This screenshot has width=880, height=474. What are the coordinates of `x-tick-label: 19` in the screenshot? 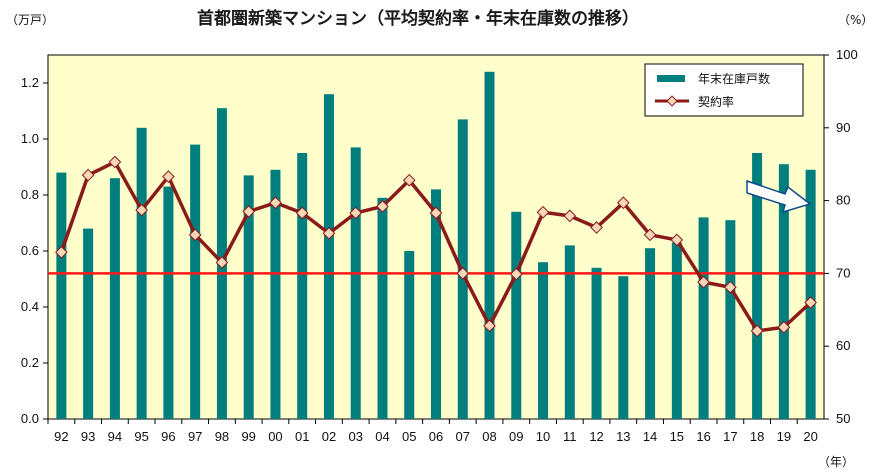 It's located at (784, 436).